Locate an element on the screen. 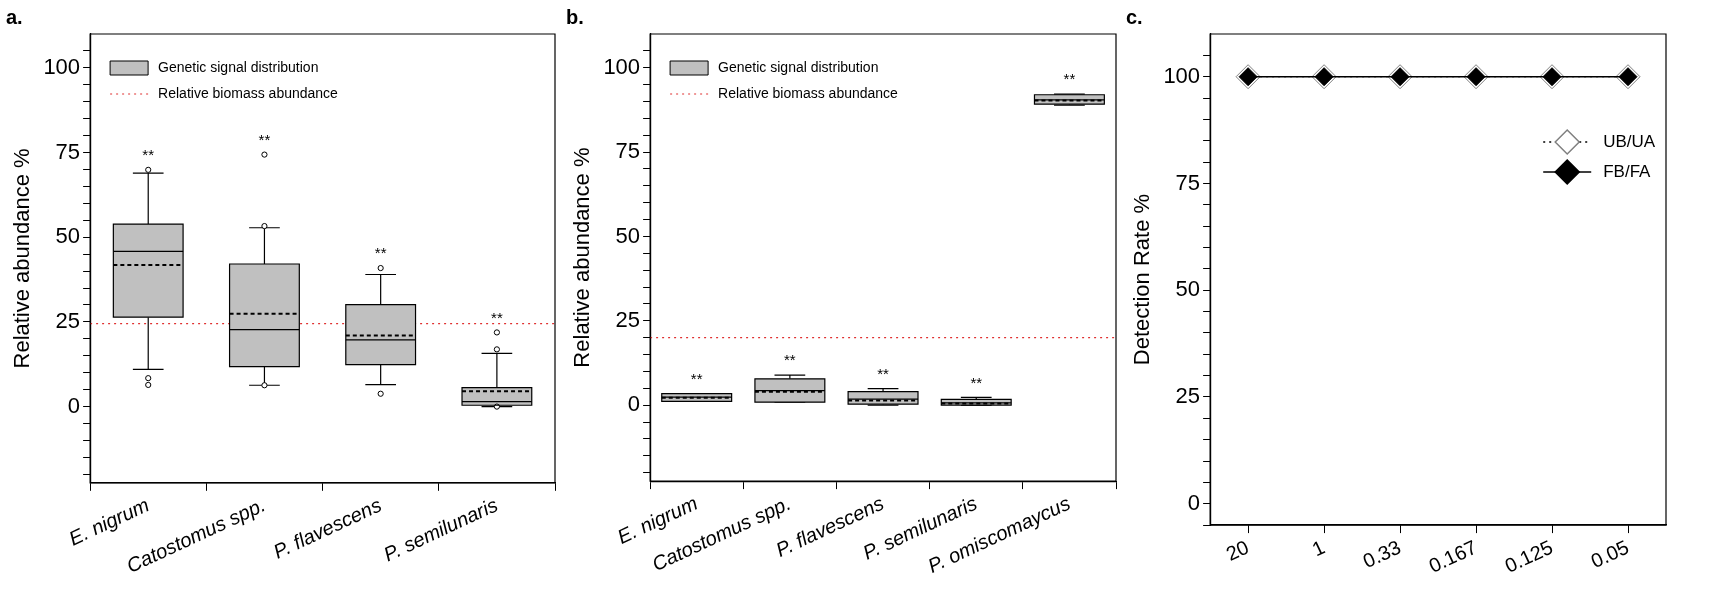  chart-title: b. is located at coordinates (575, 16).